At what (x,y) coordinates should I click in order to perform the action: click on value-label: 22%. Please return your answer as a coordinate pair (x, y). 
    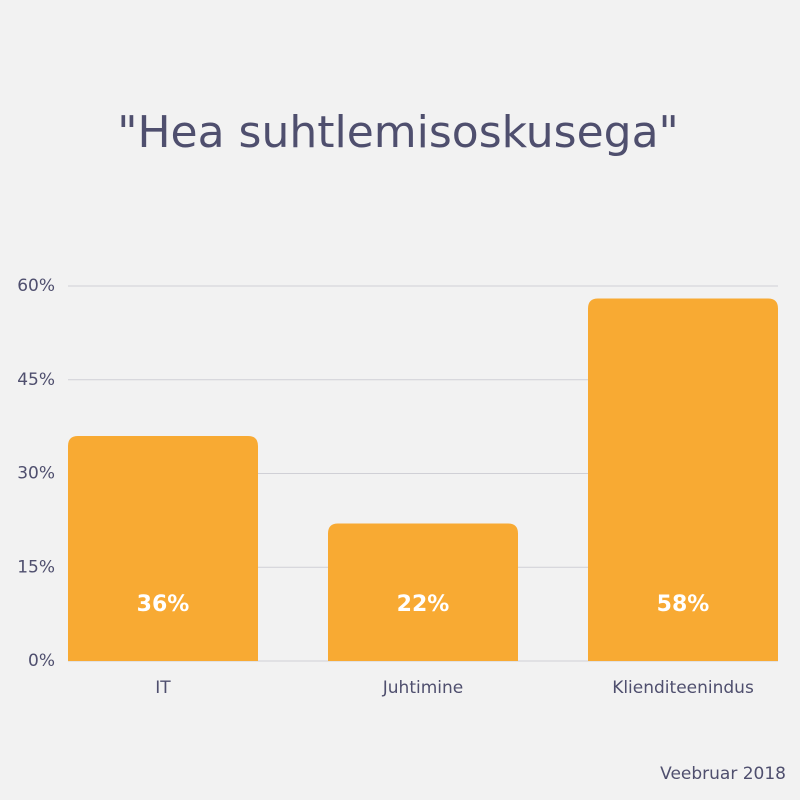
    Looking at the image, I should click on (423, 604).